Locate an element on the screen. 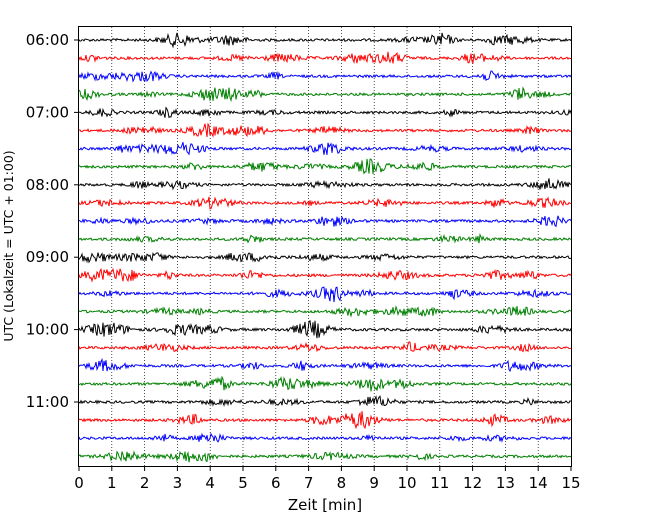  y-axis: 06:00 07:00 08:00 09:00 10:00 11:00 is located at coordinates (52, 221).